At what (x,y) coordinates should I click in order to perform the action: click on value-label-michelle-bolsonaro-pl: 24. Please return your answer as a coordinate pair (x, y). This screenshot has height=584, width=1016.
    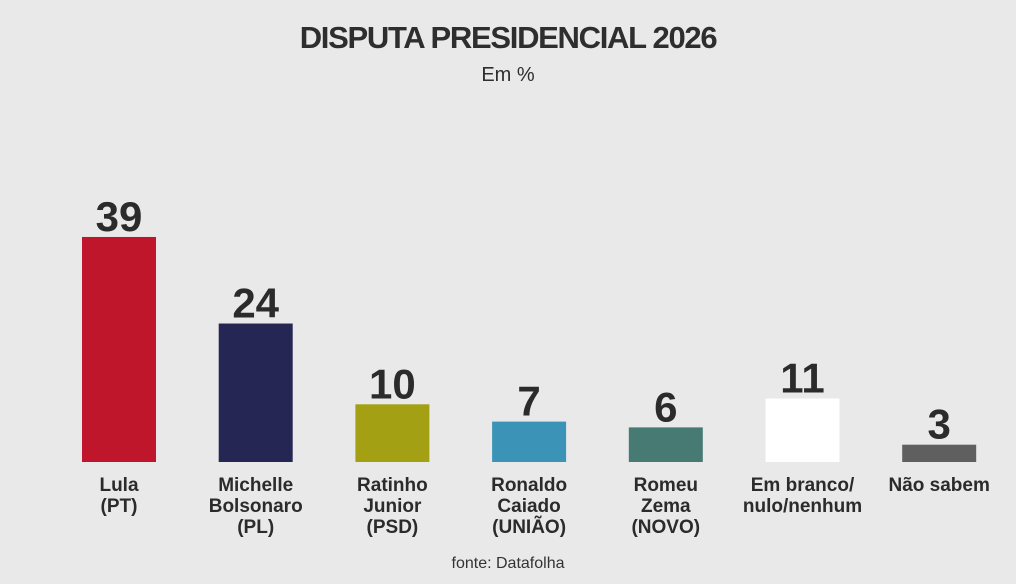
    Looking at the image, I should click on (255, 303).